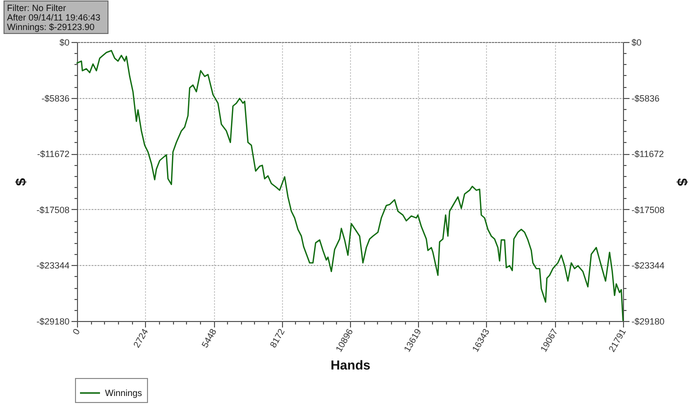  What do you see at coordinates (53, 209) in the screenshot?
I see `y-tick-label: -$17508` at bounding box center [53, 209].